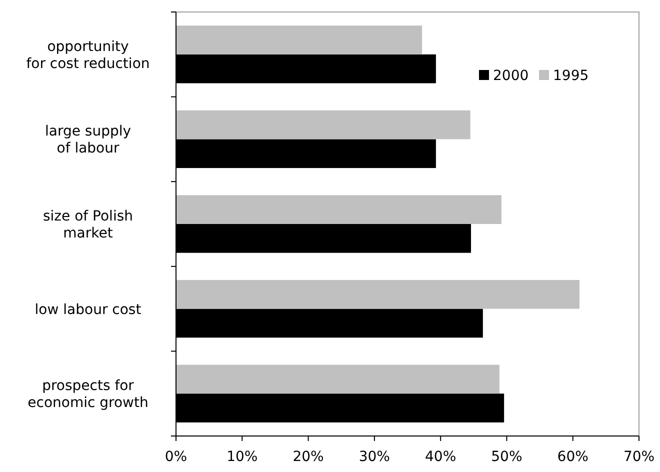 Image resolution: width=660 pixels, height=472 pixels. Describe the element at coordinates (88, 310) in the screenshot. I see `y-tick-label: low labour cost` at that location.